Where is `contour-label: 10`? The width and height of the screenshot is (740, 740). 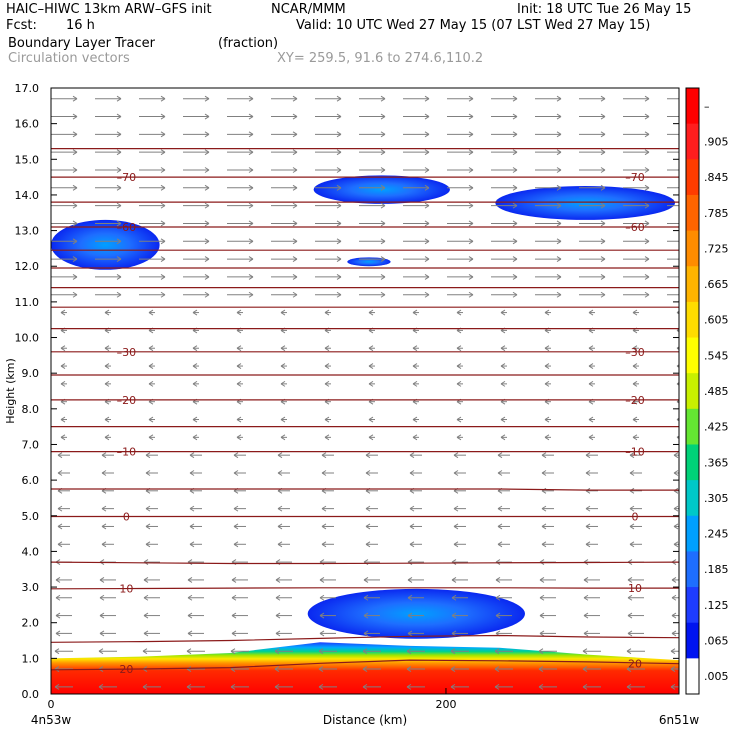
contour-label: 10 is located at coordinates (635, 588).